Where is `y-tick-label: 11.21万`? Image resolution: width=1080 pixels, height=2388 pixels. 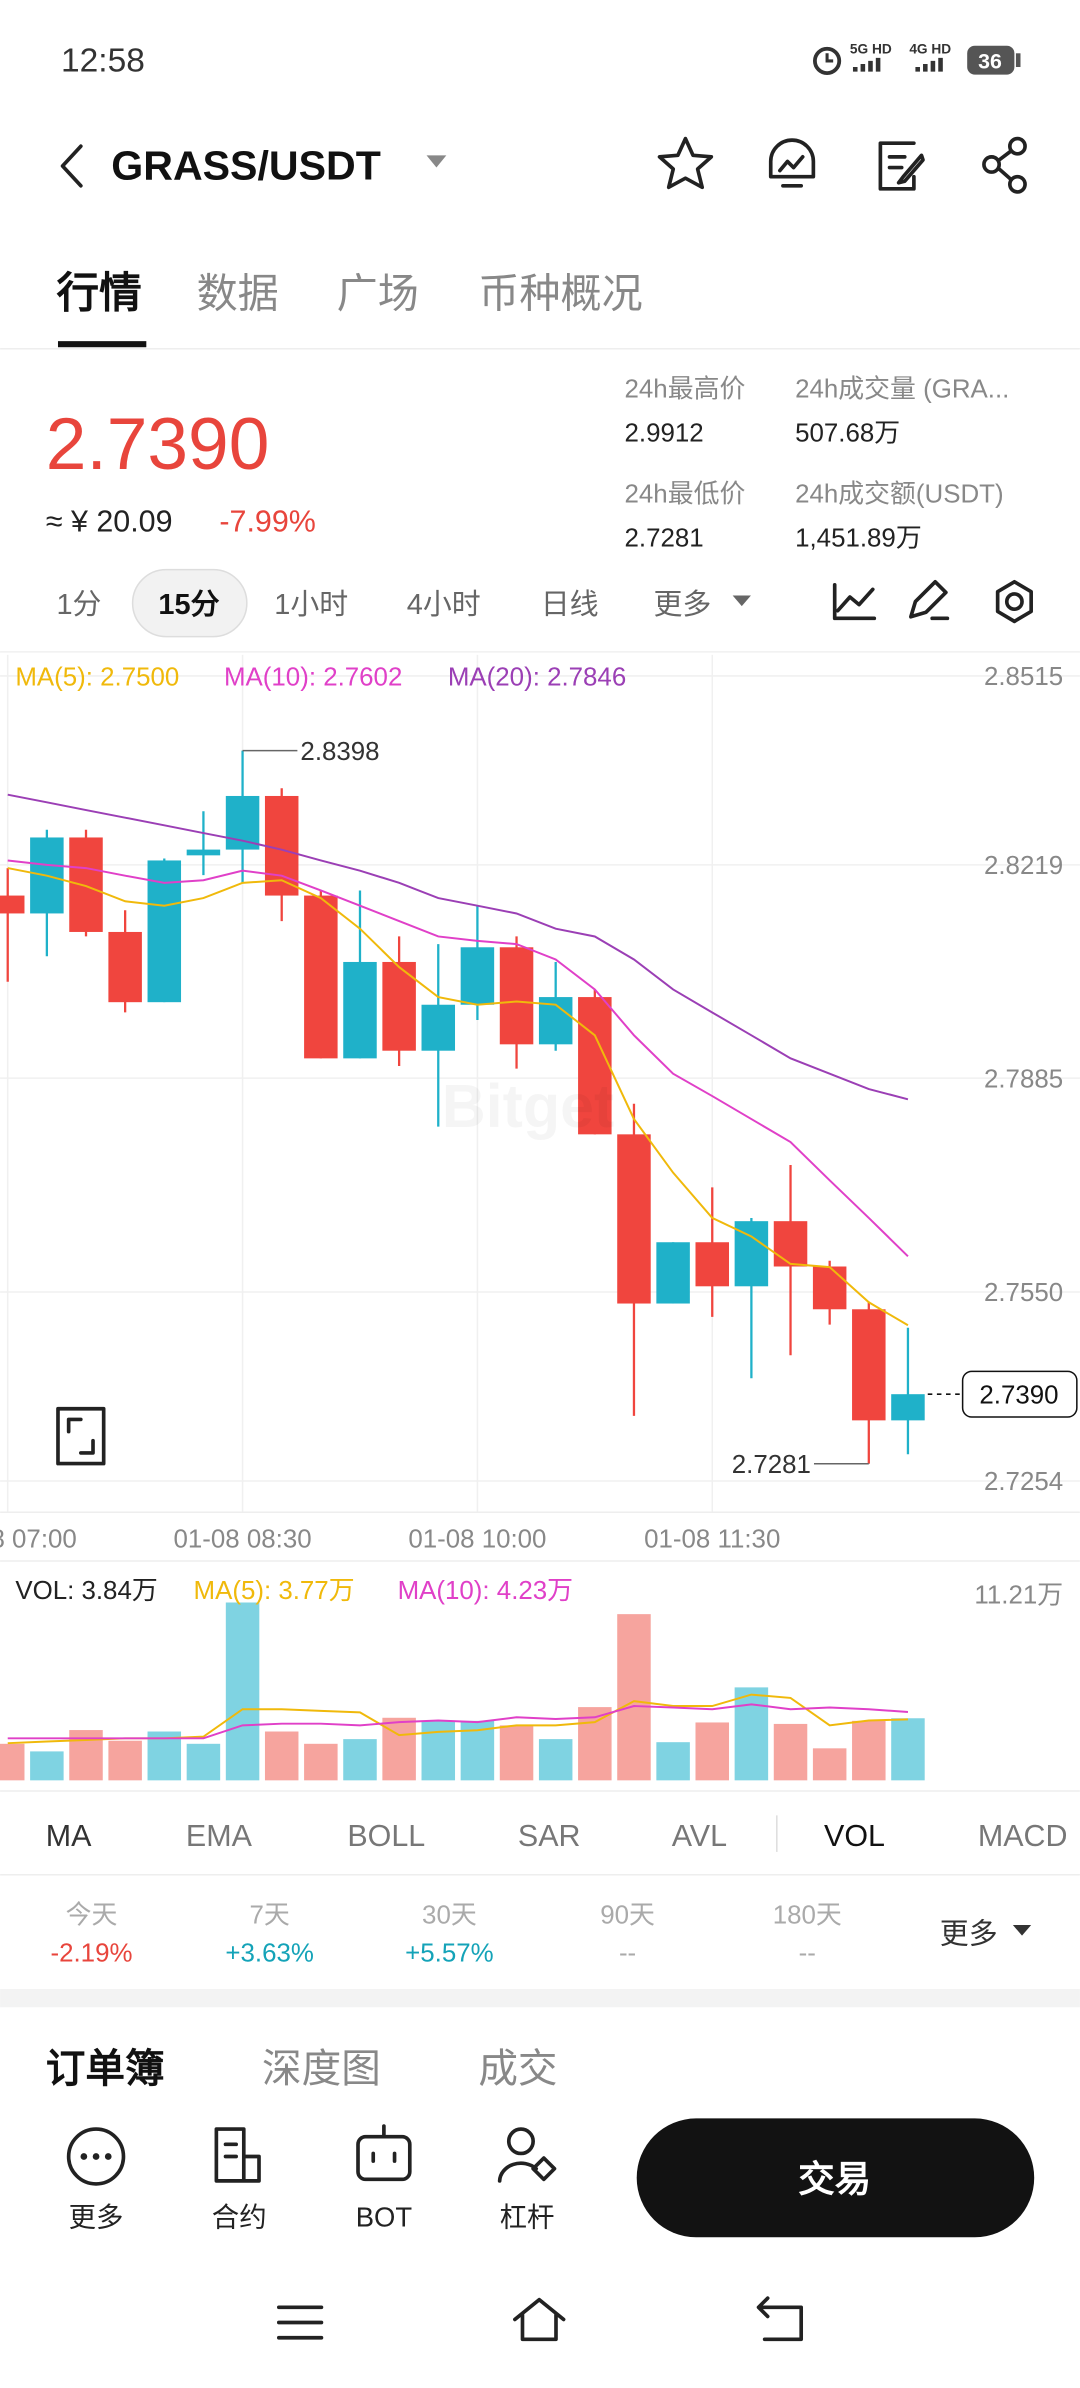 y-tick-label: 11.21万 is located at coordinates (1018, 1596).